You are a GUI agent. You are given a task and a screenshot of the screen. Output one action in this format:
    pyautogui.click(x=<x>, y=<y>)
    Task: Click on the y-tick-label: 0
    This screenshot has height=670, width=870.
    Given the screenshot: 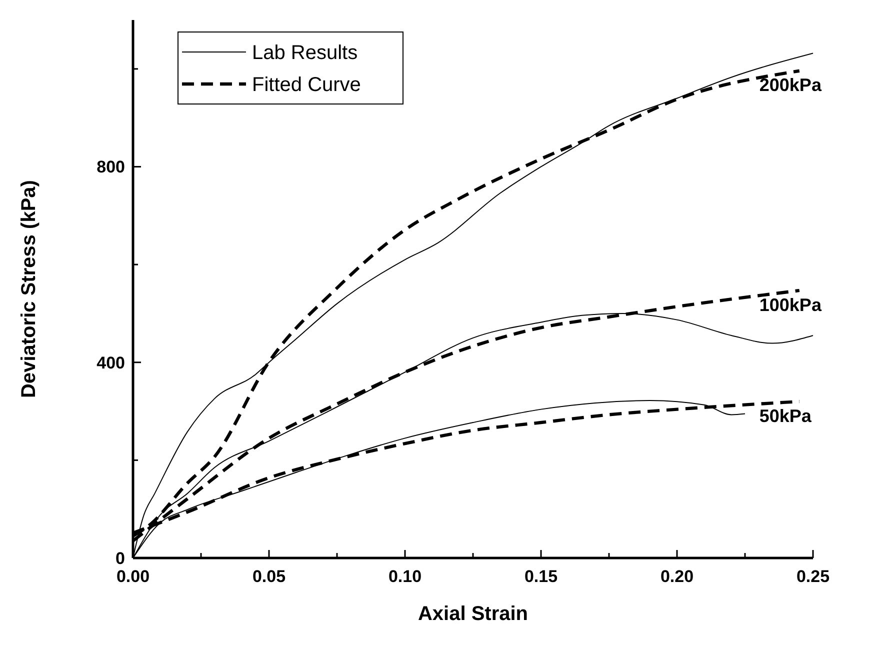 What is the action you would take?
    pyautogui.click(x=120, y=558)
    